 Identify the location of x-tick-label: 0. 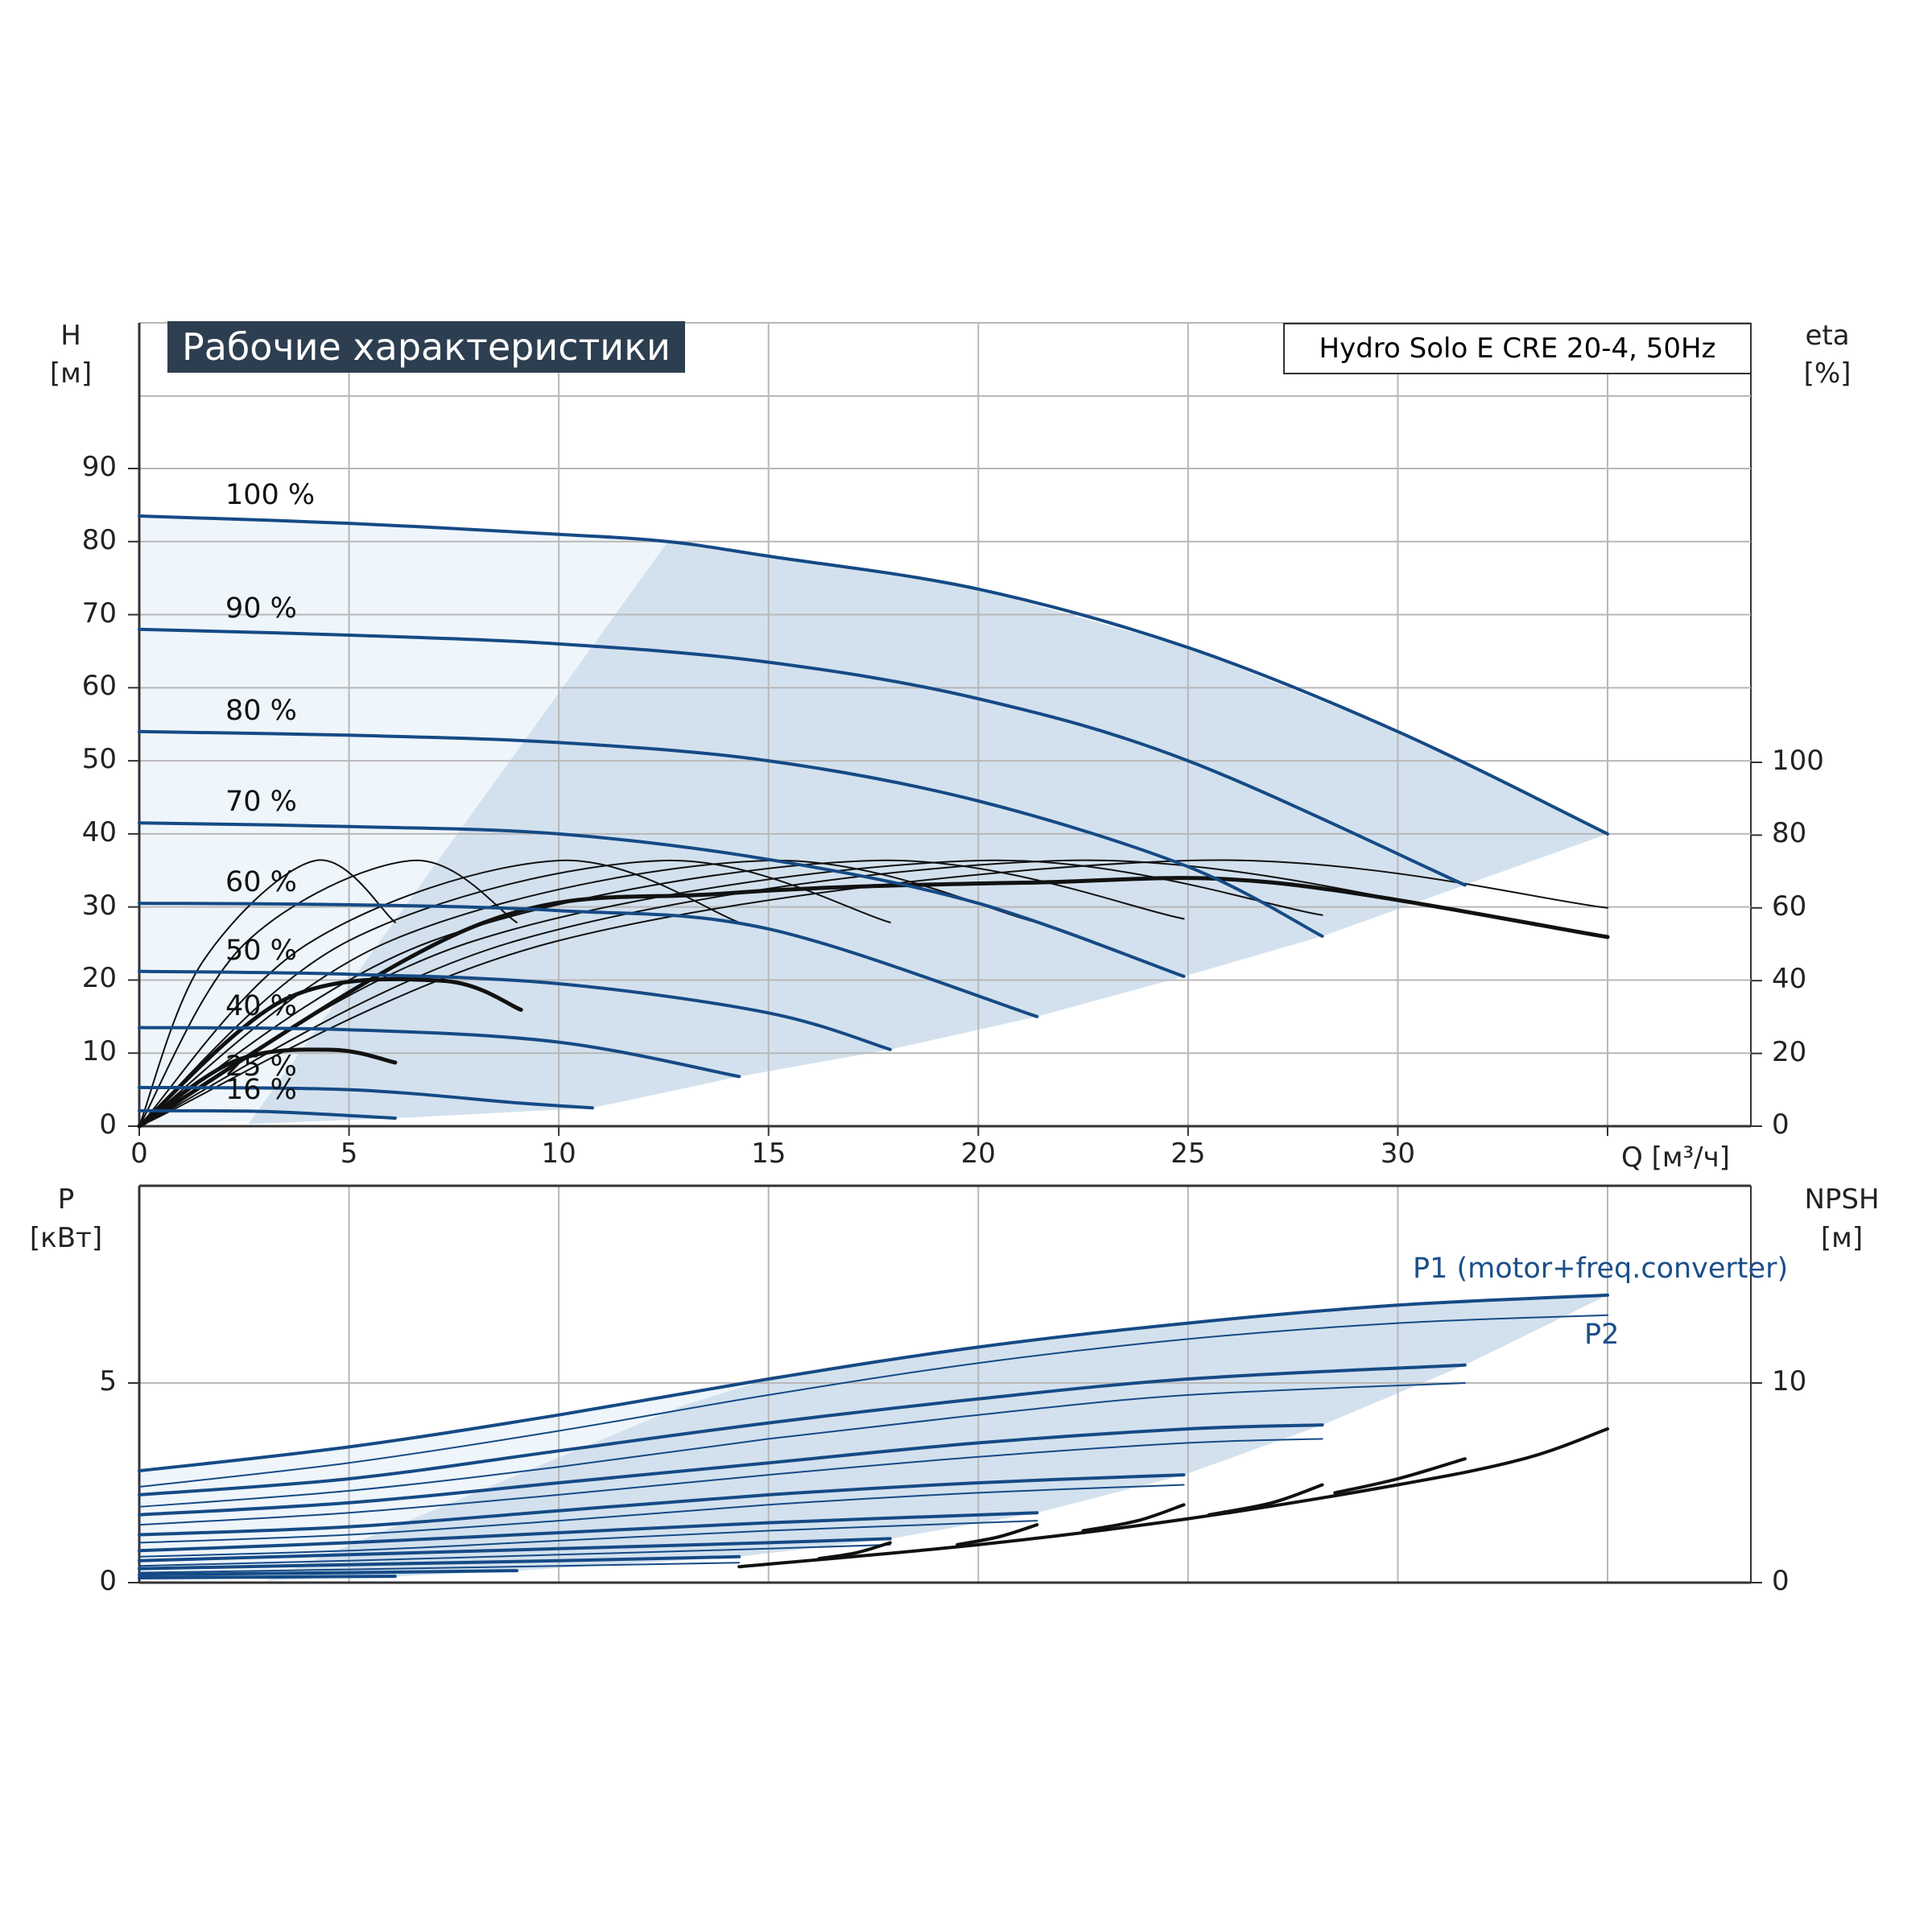
(139, 1153).